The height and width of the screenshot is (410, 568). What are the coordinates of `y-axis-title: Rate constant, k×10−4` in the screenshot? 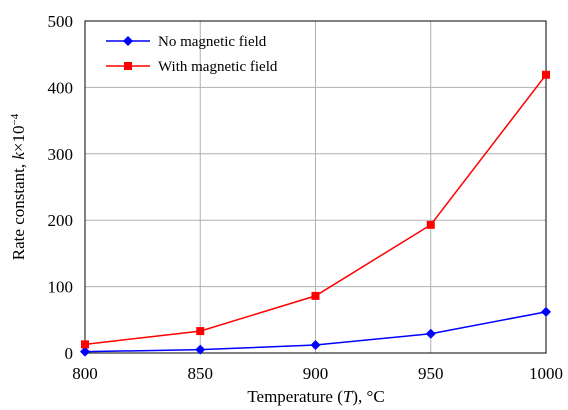 It's located at (18, 186).